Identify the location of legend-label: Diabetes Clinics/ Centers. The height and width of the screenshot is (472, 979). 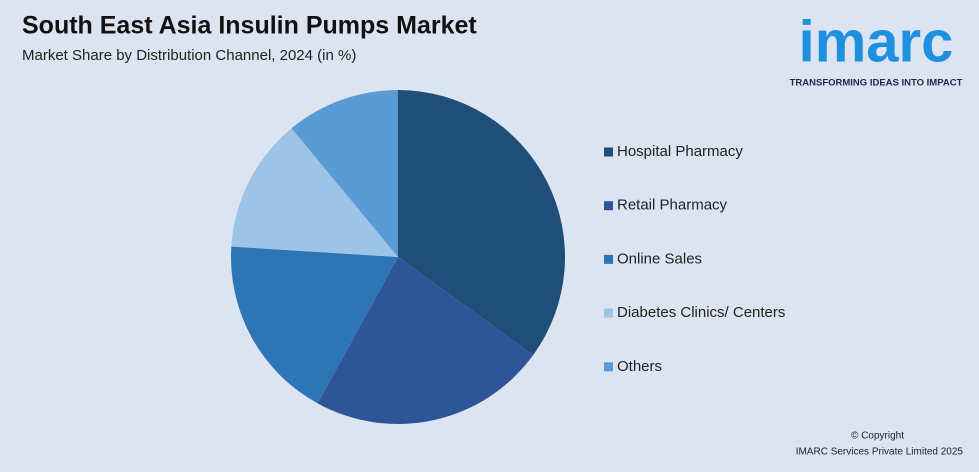
(701, 312).